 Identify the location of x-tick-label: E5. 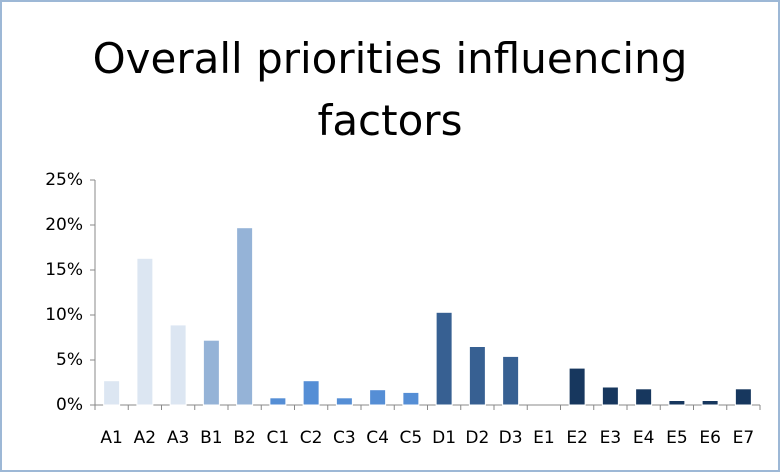
(677, 438).